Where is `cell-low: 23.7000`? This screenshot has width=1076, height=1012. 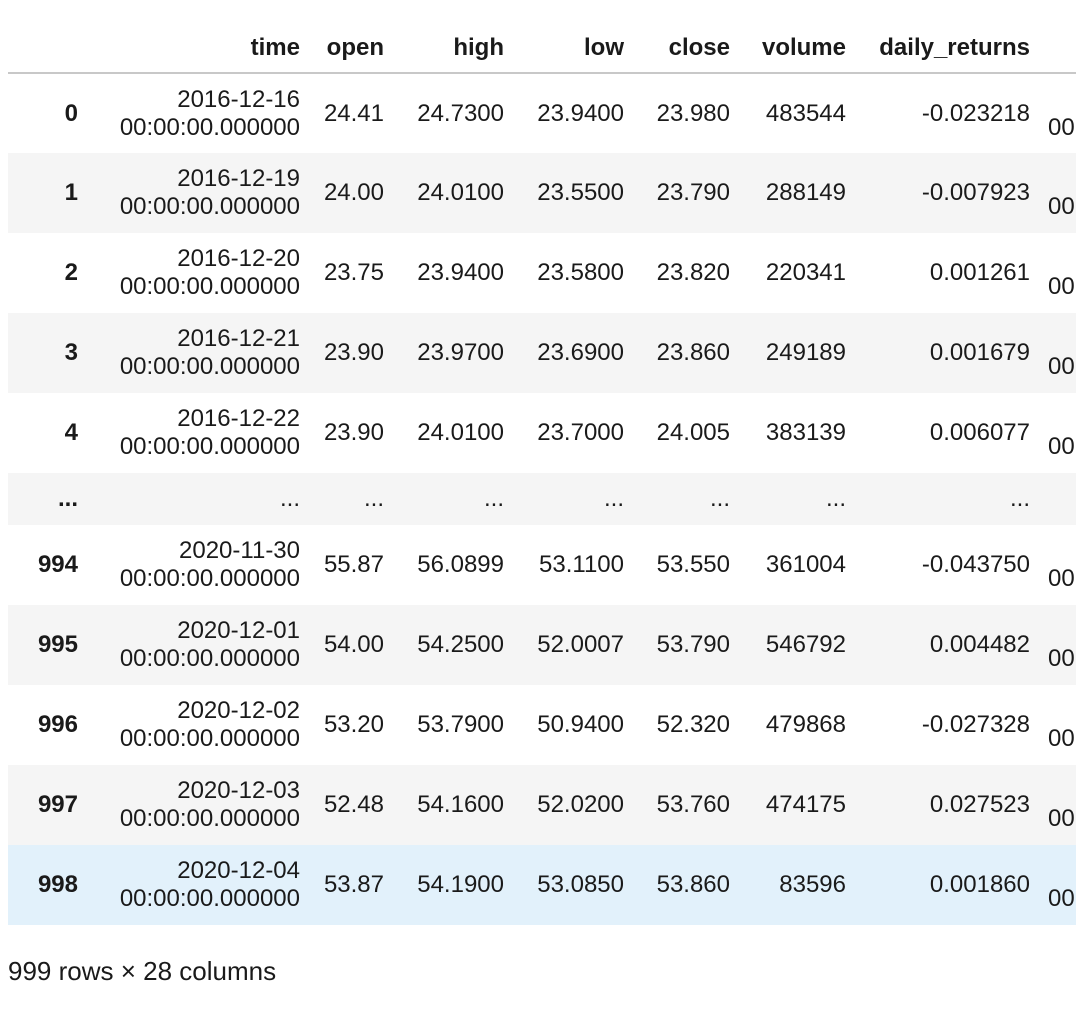 cell-low: 23.7000 is located at coordinates (580, 432).